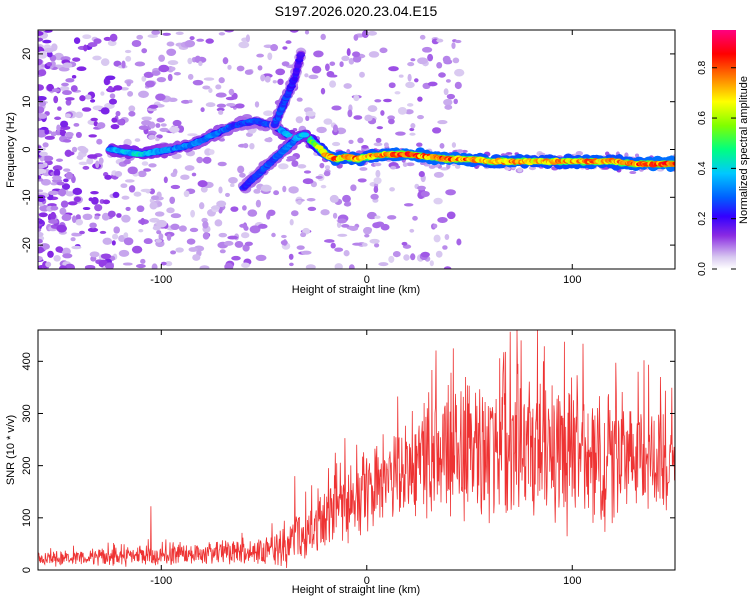 The image size is (750, 600). I want to click on x-tick-label: 100, so click(572, 581).